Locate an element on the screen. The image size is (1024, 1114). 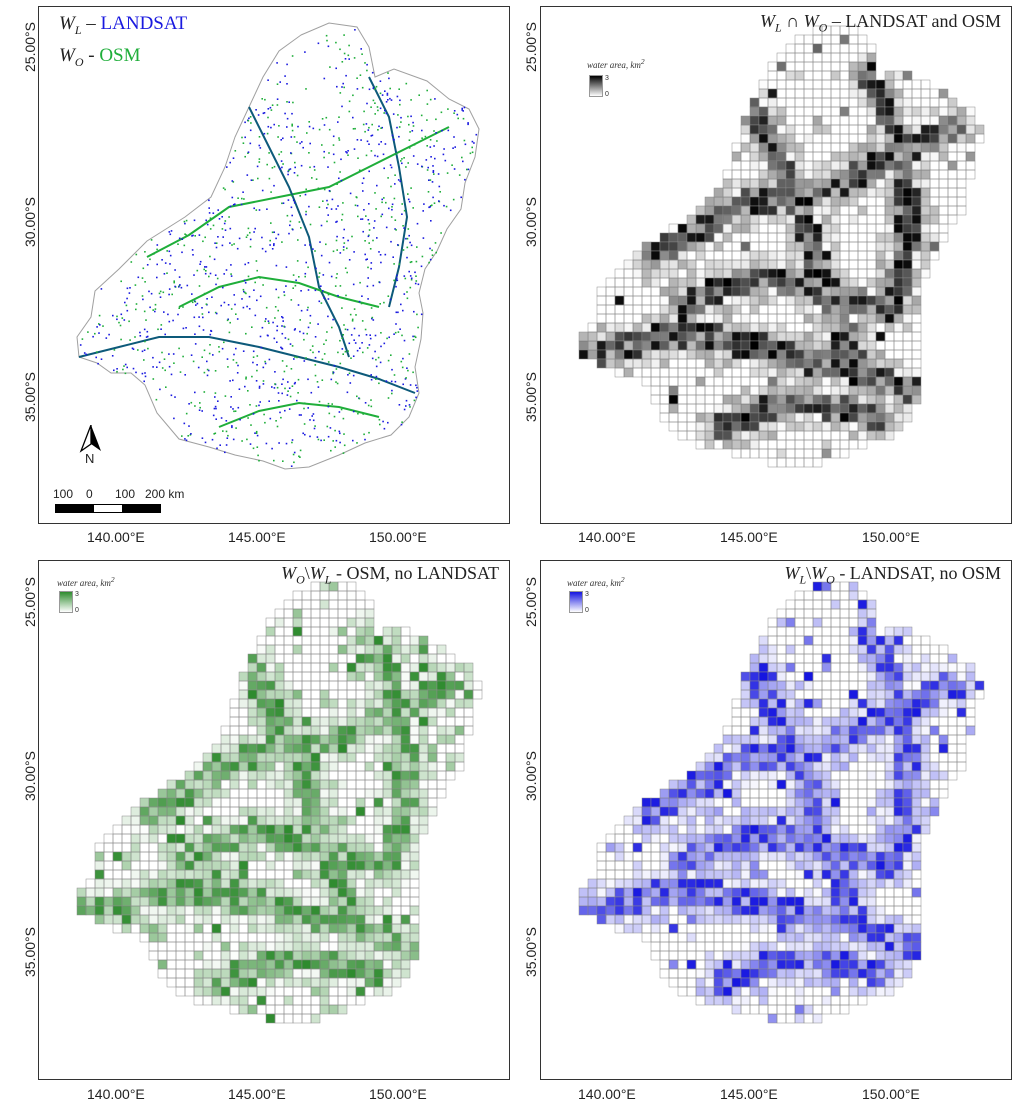
river-line is located at coordinates (247, 365).